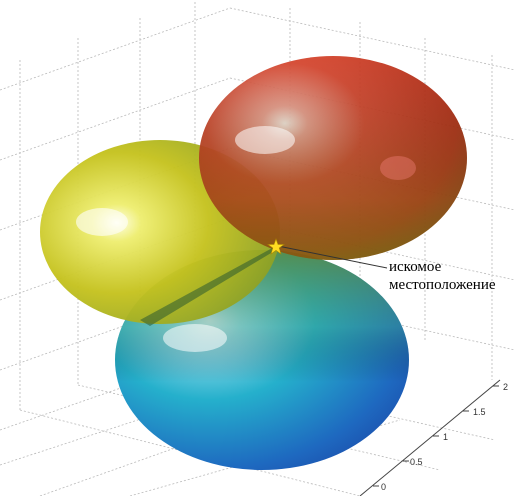 The width and height of the screenshot is (515, 496). I want to click on tick-label: 1, so click(445, 437).